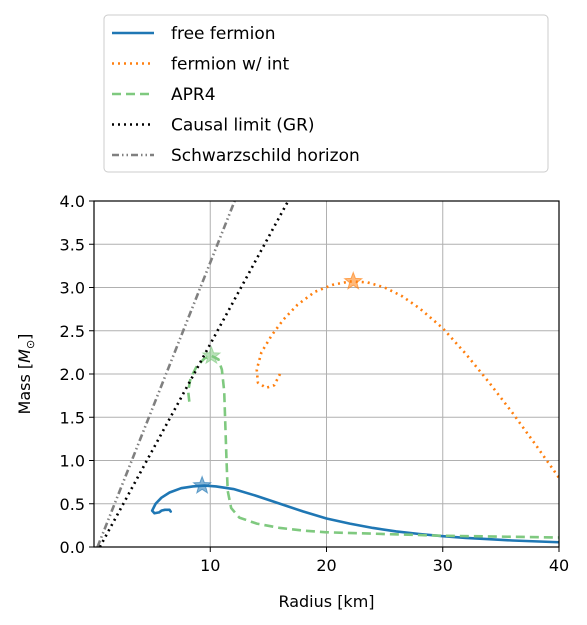 The width and height of the screenshot is (587, 625). Describe the element at coordinates (223, 34) in the screenshot. I see `legend-label-0: free fermion` at that location.